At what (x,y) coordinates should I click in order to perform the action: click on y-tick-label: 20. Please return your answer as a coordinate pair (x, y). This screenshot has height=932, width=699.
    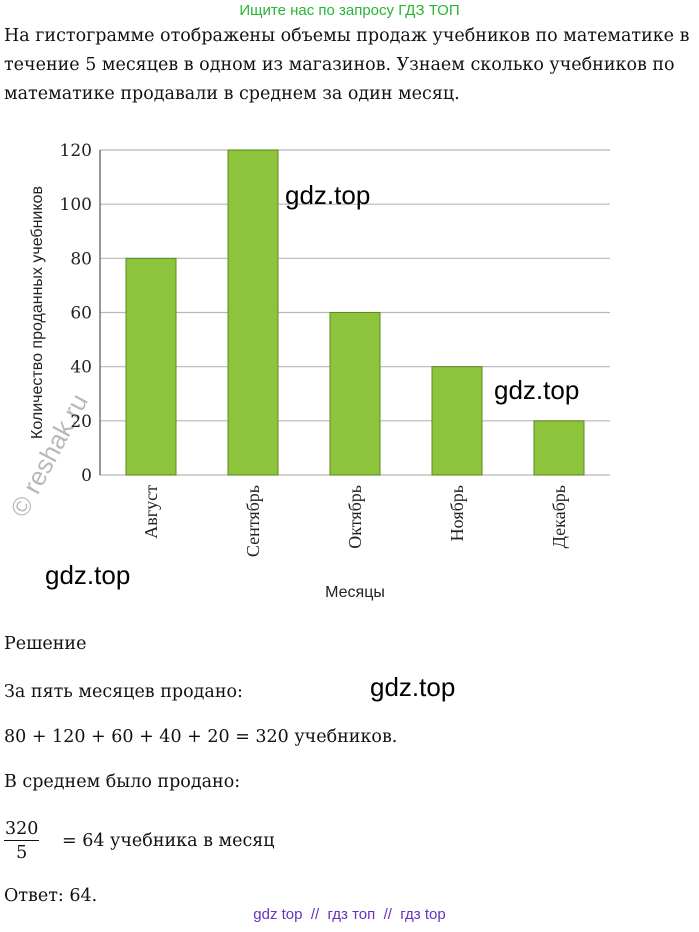
    Looking at the image, I should click on (81, 422).